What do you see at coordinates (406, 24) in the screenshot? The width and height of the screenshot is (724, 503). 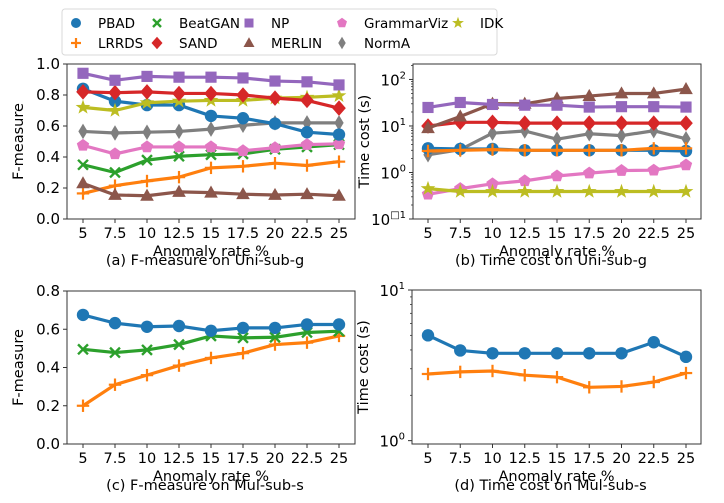 I see `legend-label: GrammarViz` at bounding box center [406, 24].